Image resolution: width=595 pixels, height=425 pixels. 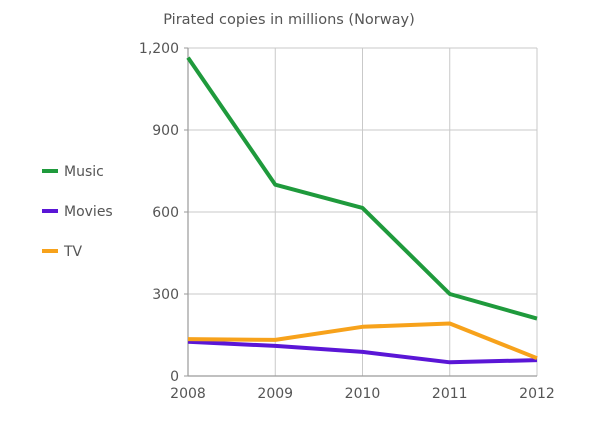 What do you see at coordinates (159, 49) in the screenshot?
I see `y-tick-label: 1,200` at bounding box center [159, 49].